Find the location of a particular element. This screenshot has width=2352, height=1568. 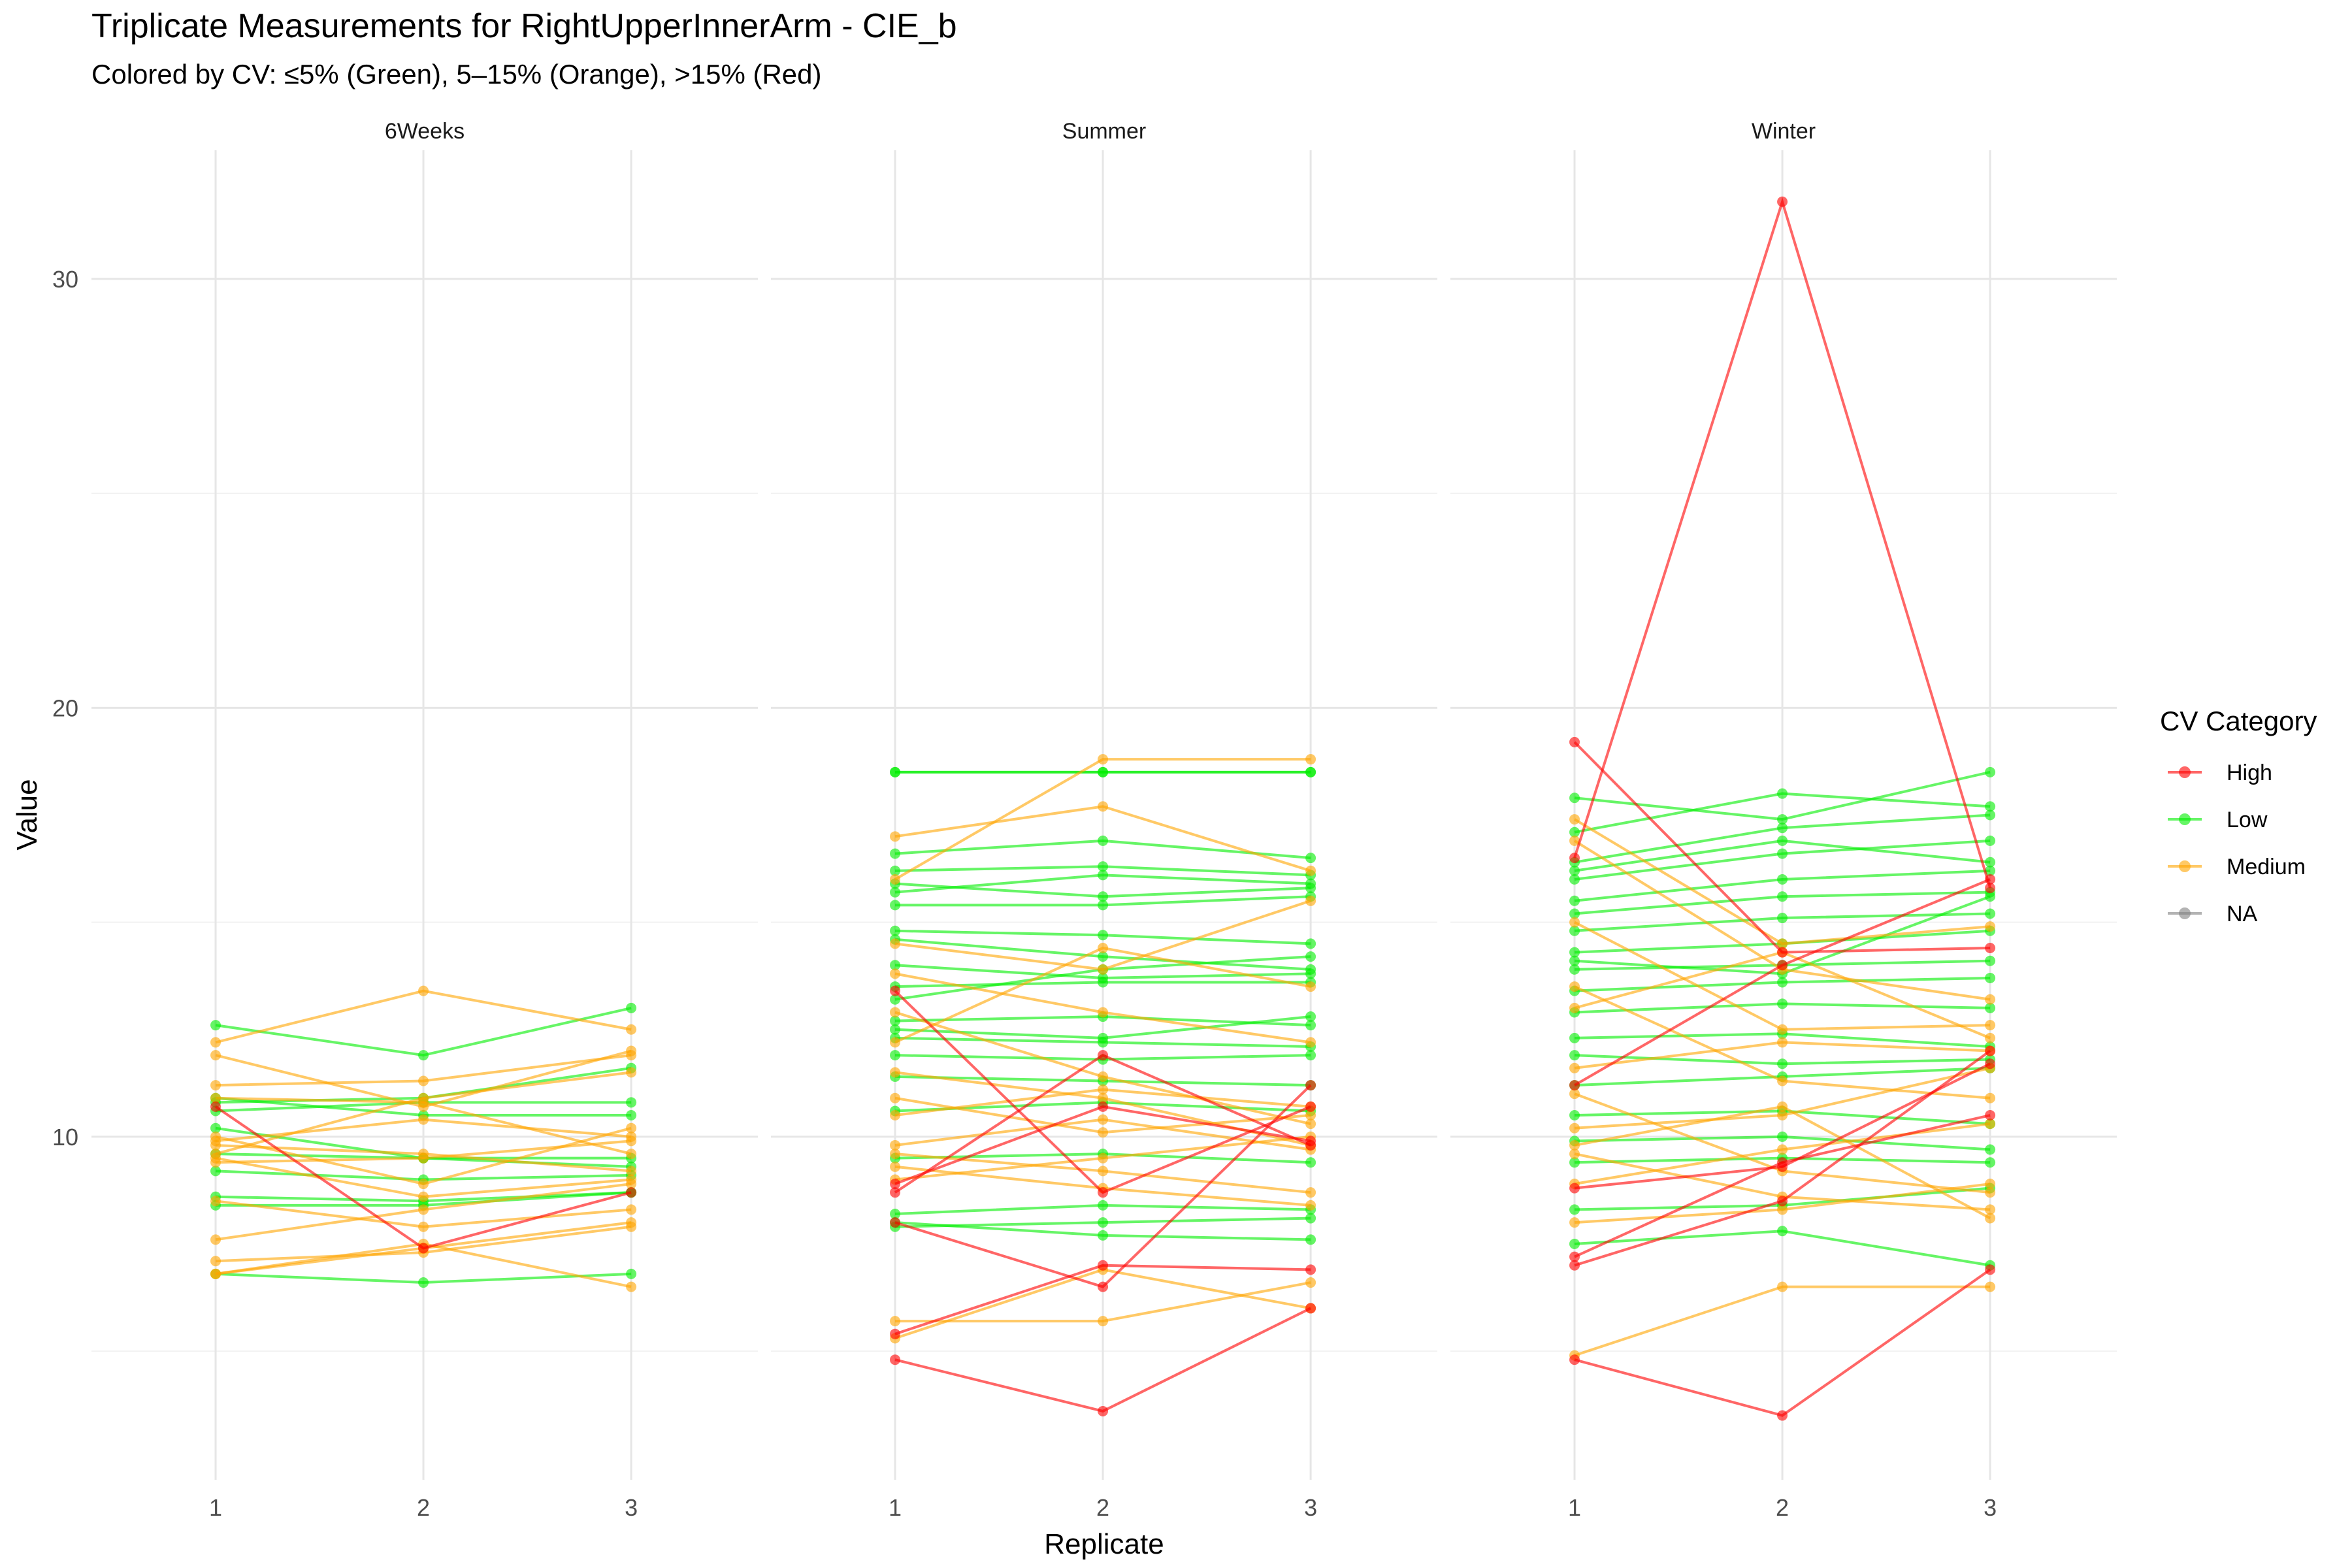

x-axis-title: Replicate is located at coordinates (1104, 1544).